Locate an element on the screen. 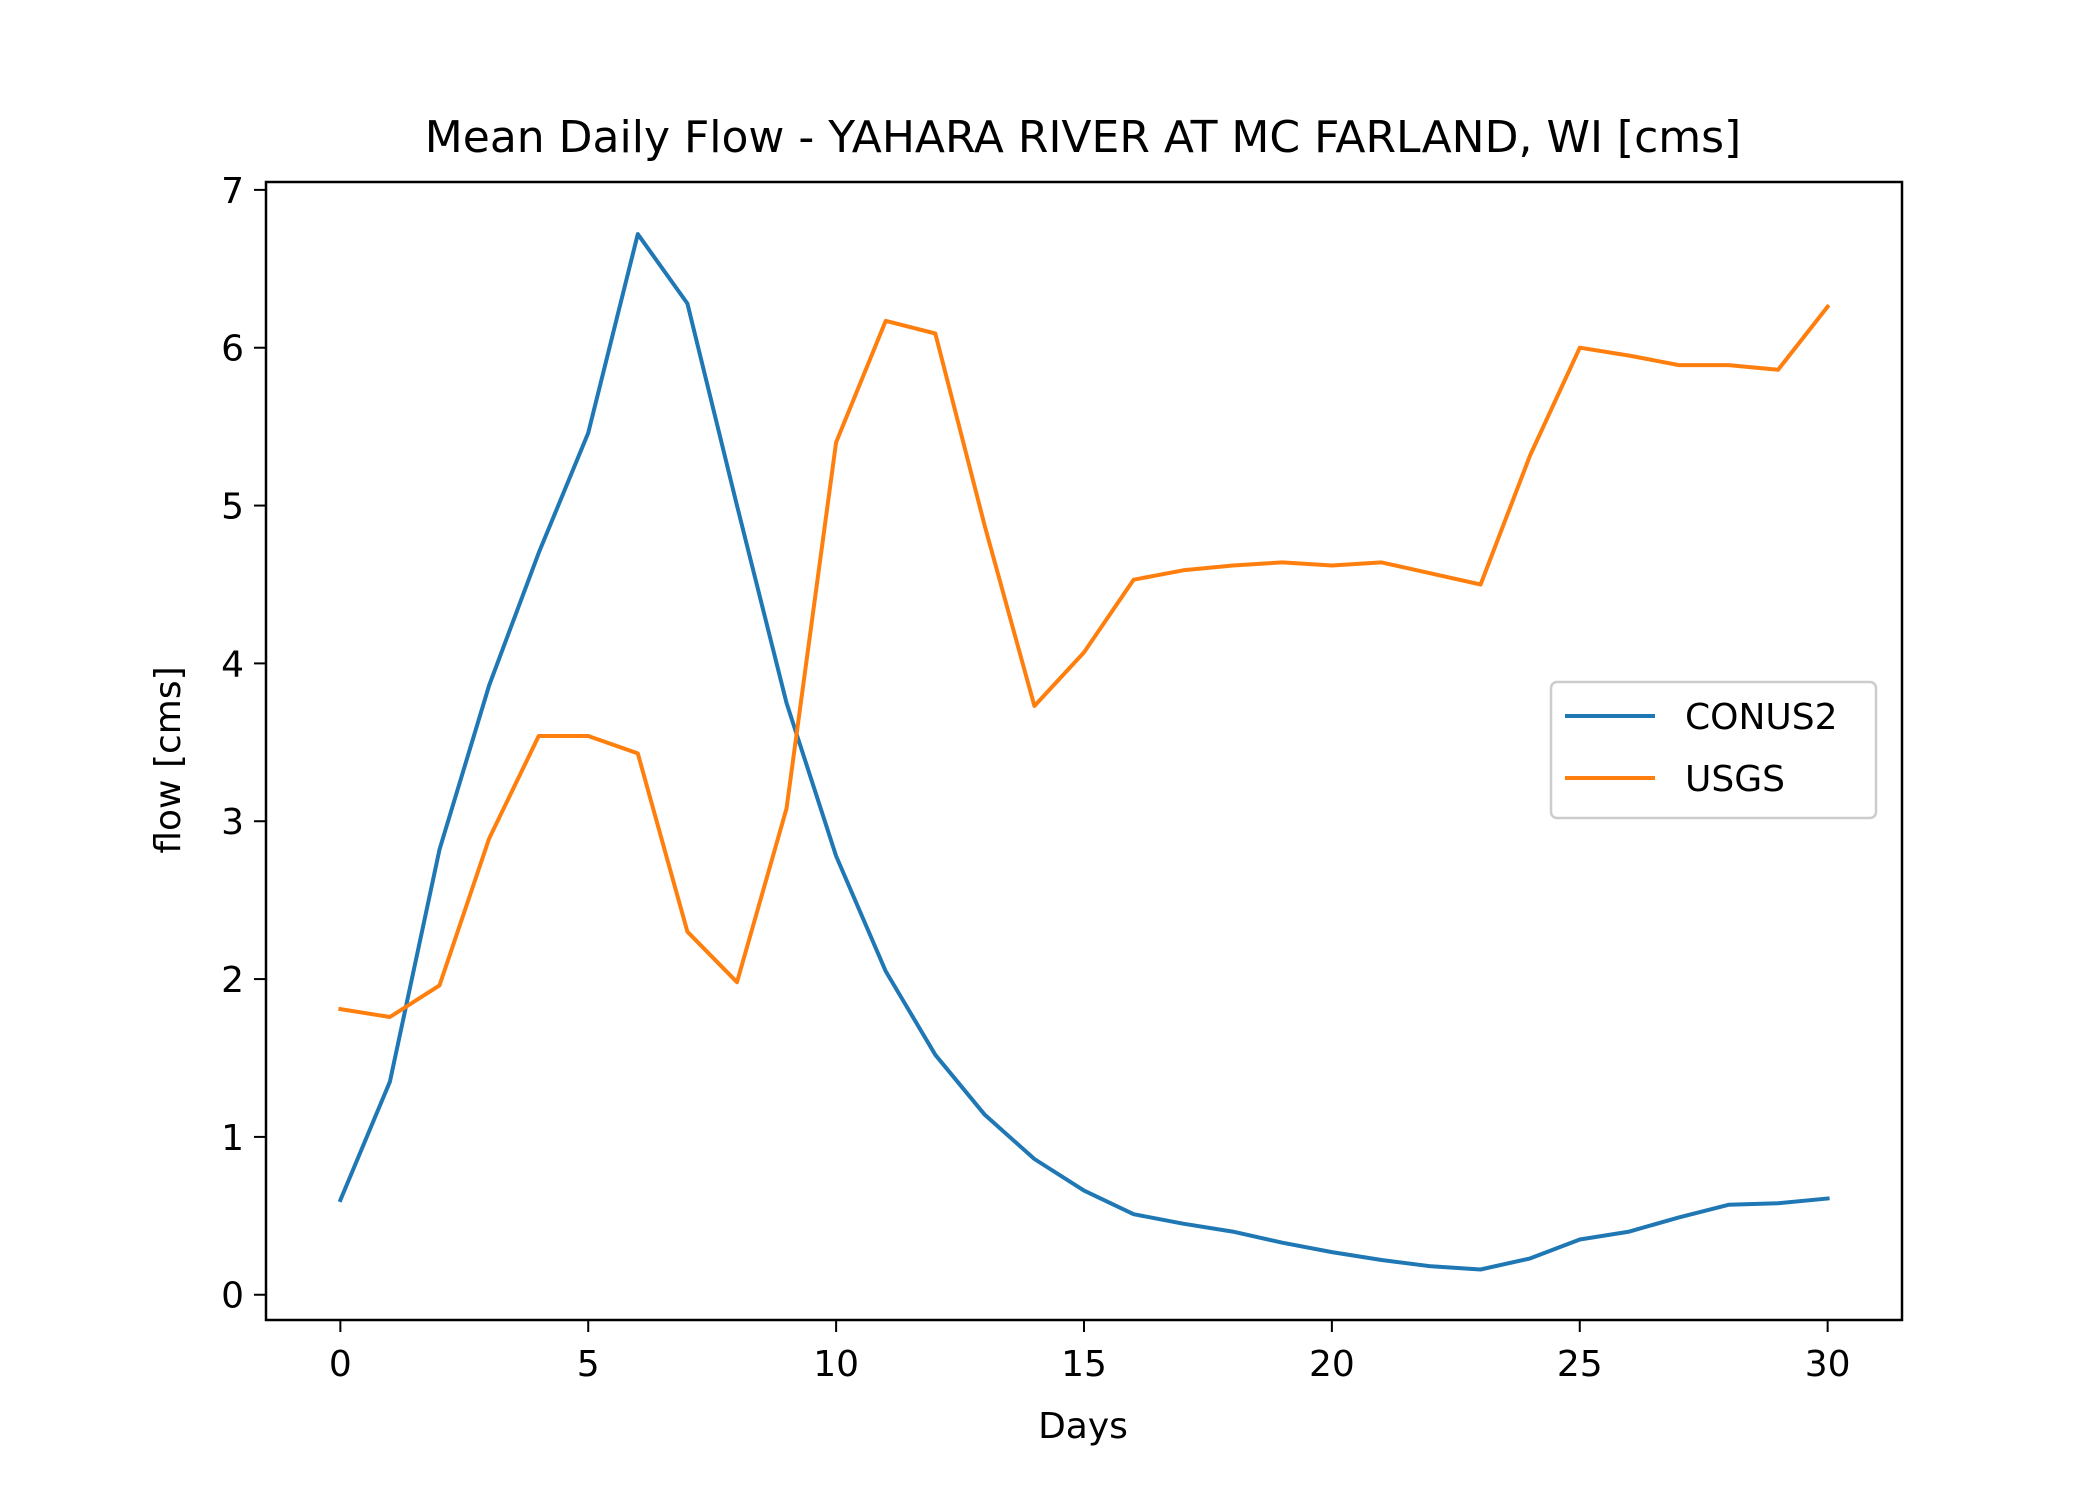 This screenshot has height=1500, width=2100. x-tick-label: 15 is located at coordinates (1084, 1364).